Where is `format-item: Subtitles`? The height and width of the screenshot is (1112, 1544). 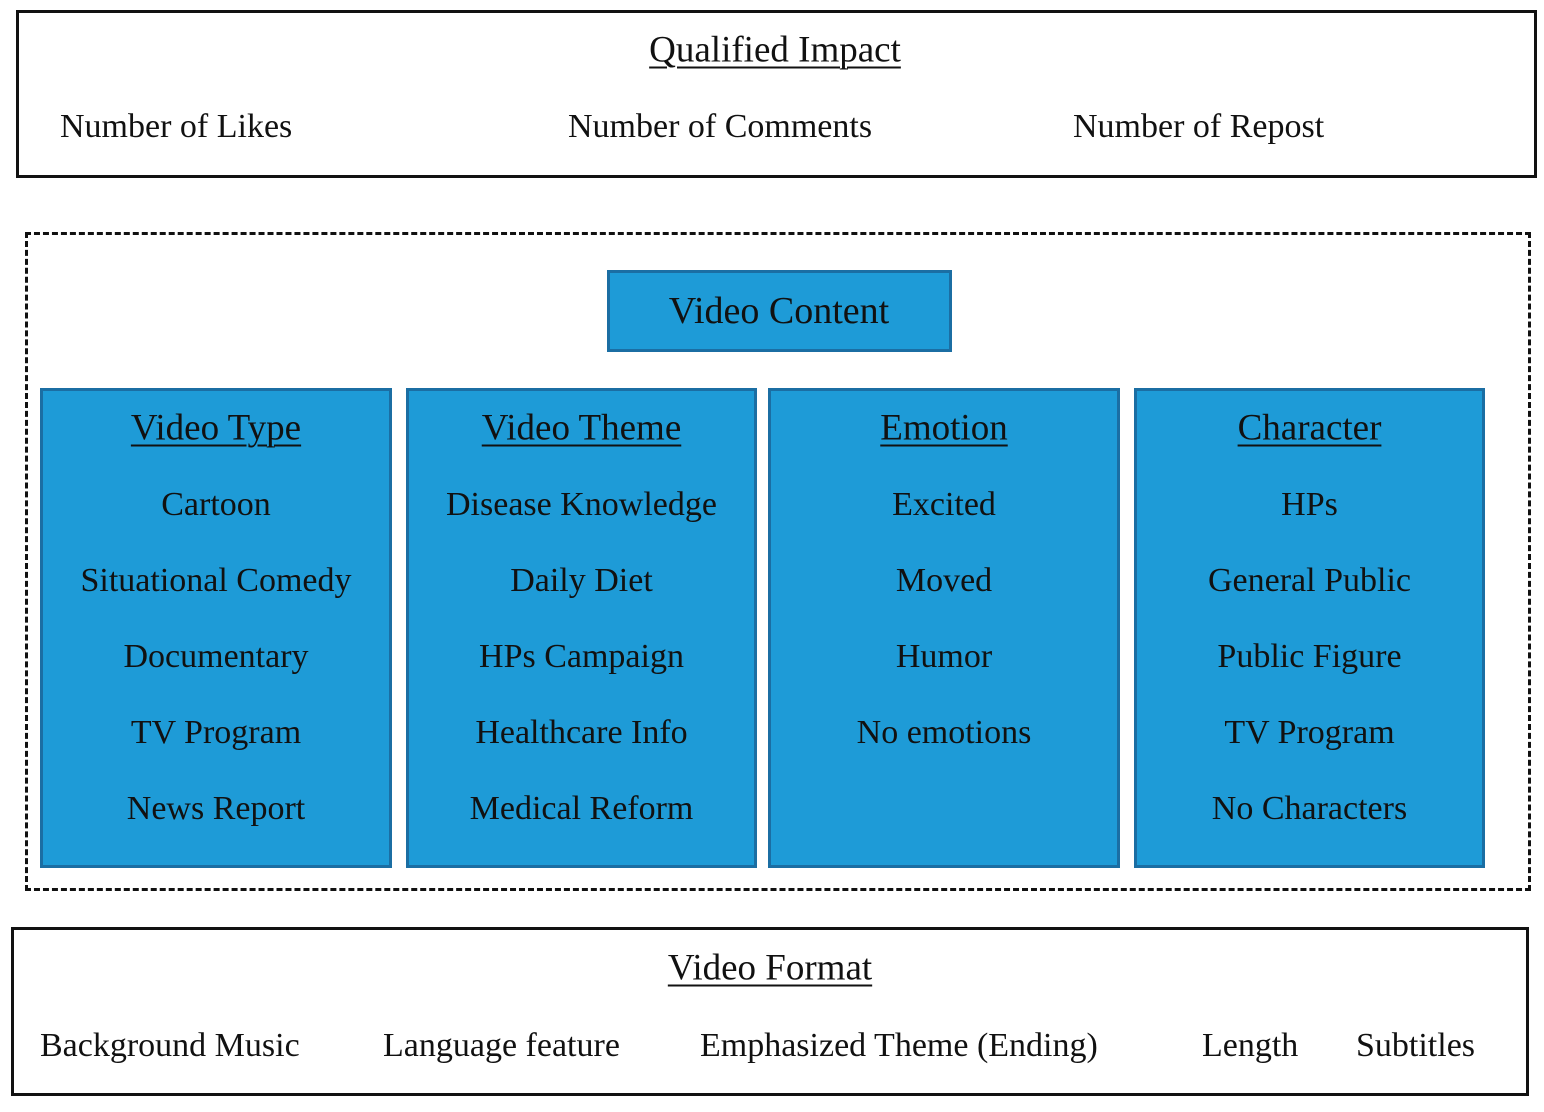 format-item: Subtitles is located at coordinates (1416, 1045).